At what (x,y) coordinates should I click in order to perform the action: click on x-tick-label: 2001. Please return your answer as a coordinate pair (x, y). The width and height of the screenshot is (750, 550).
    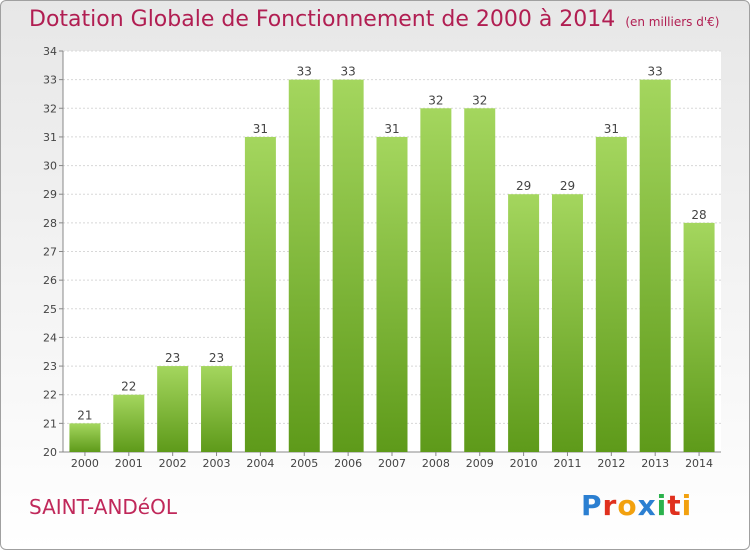
    Looking at the image, I should click on (129, 463).